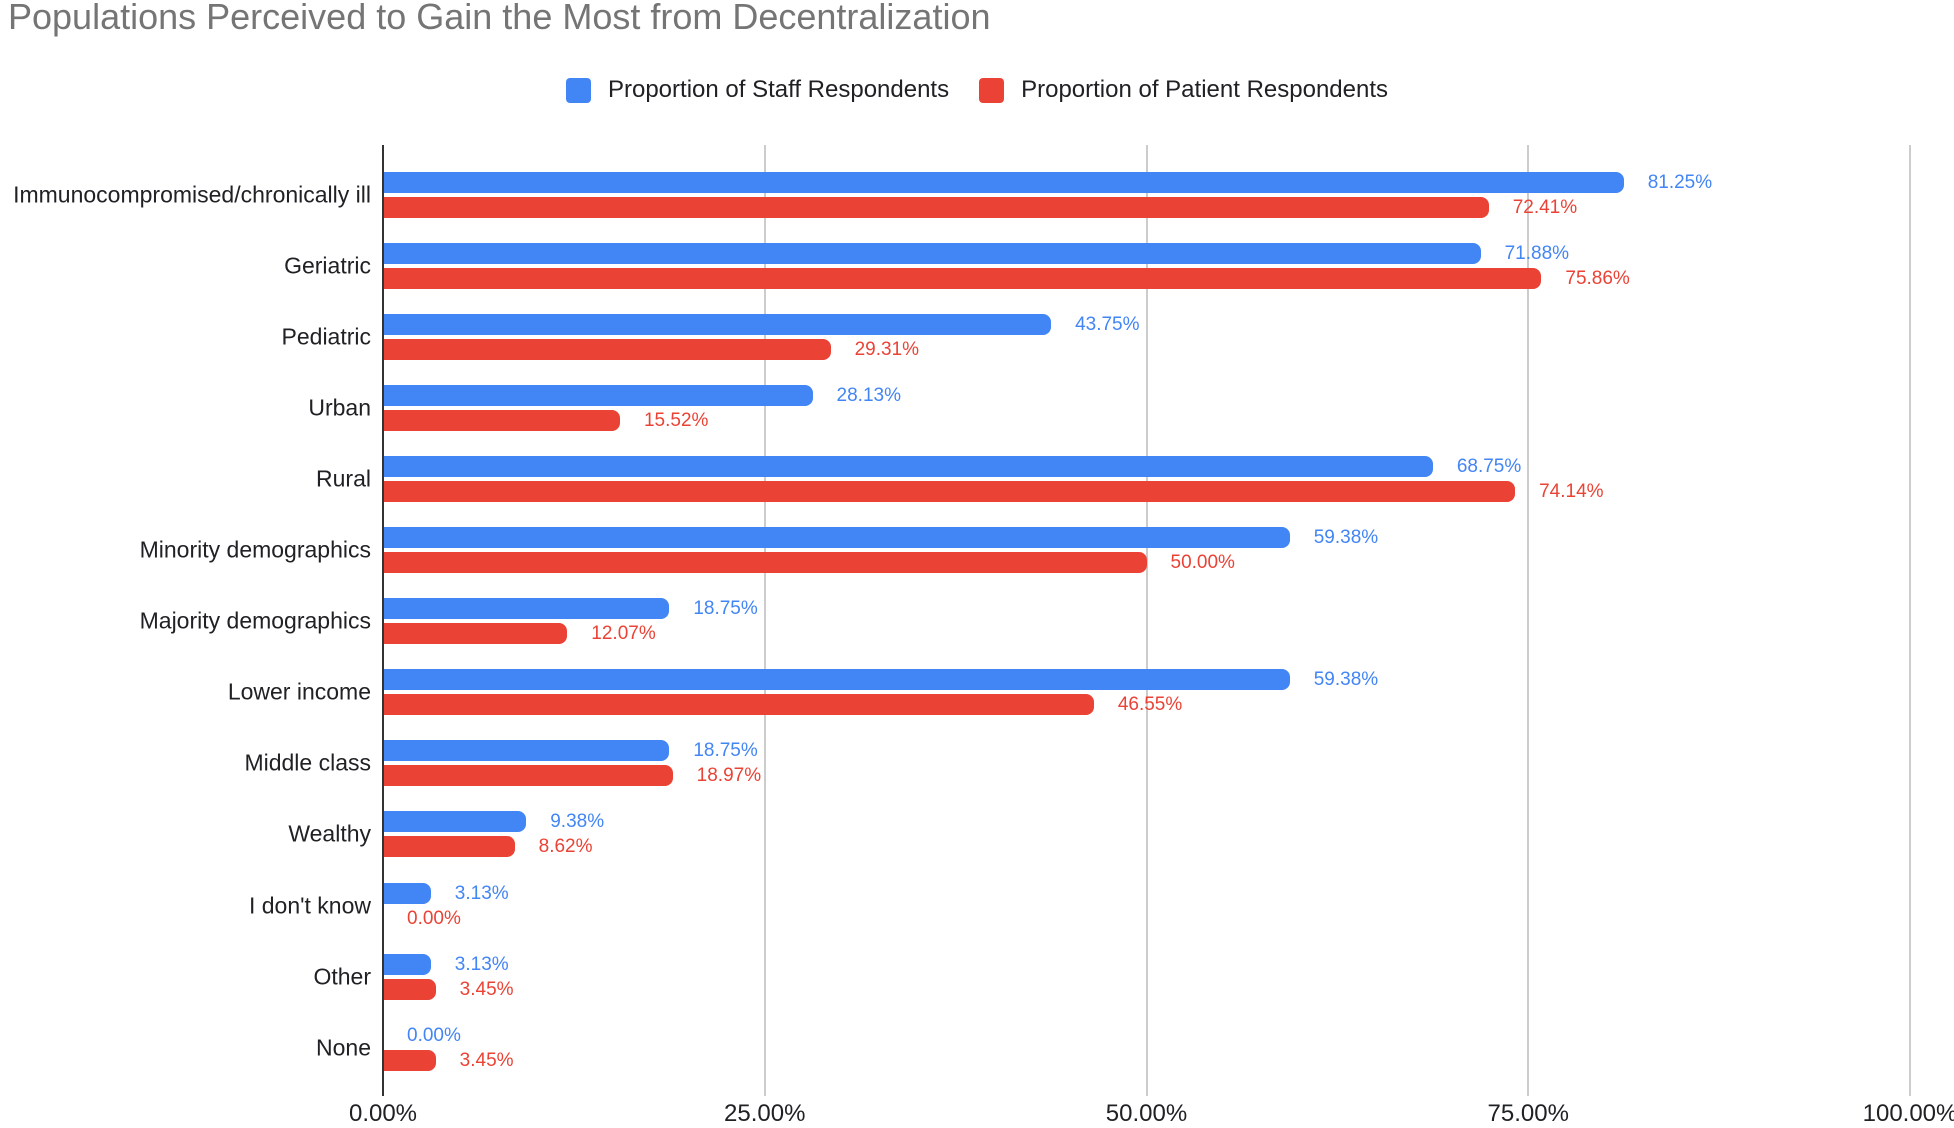 The height and width of the screenshot is (1128, 1954). I want to click on x-tick-label: 100.00%, so click(1908, 1113).